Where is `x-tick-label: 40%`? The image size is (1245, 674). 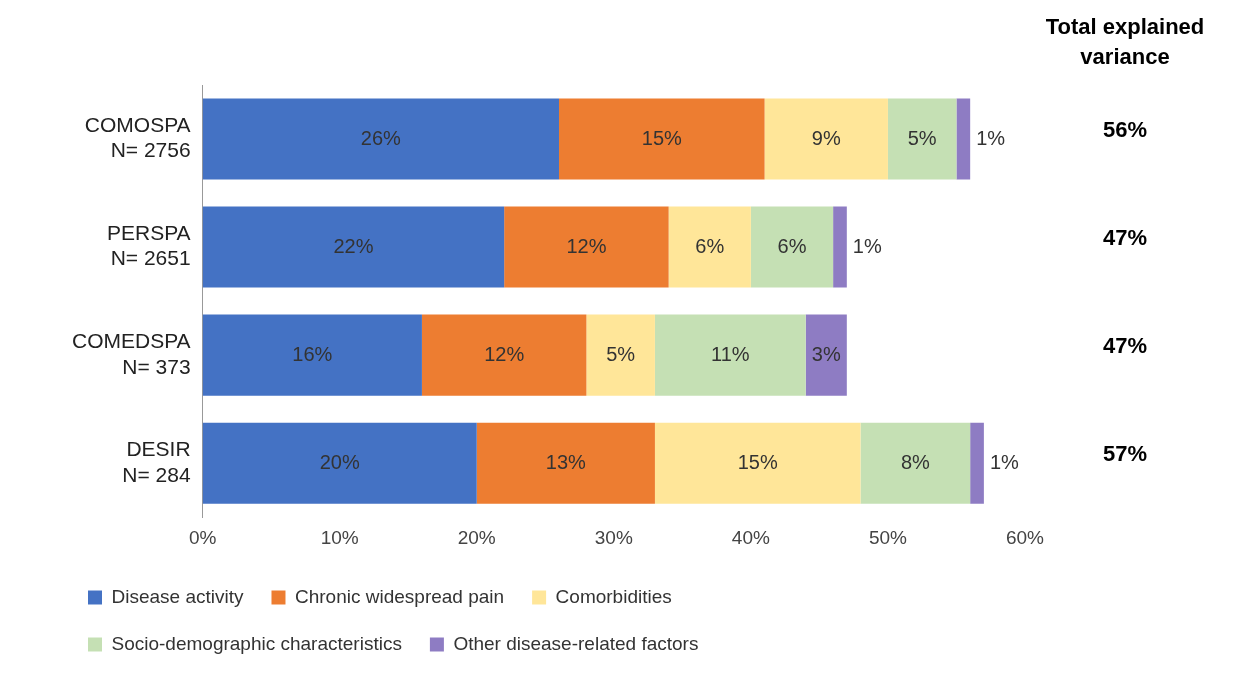
x-tick-label: 40% is located at coordinates (750, 537).